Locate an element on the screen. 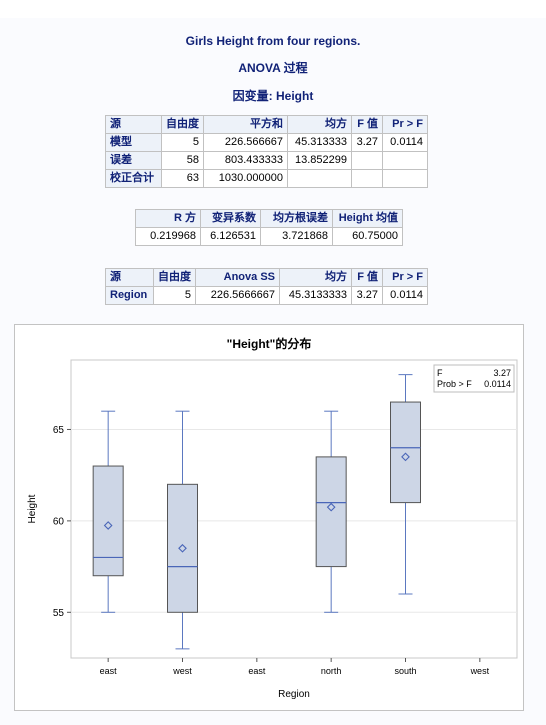 This screenshot has height=725, width=546. dependent-variable-title: 因变量: Height is located at coordinates (273, 96).